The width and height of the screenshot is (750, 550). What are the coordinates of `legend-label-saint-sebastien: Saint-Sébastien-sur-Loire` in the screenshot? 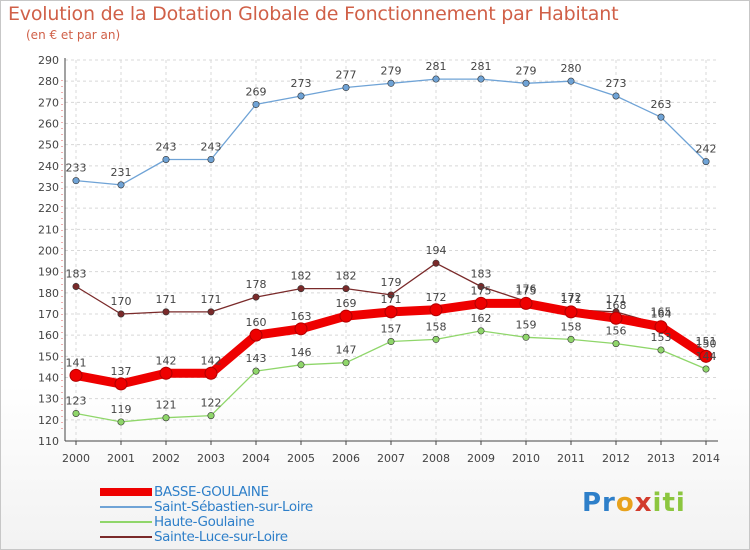 It's located at (233, 507).